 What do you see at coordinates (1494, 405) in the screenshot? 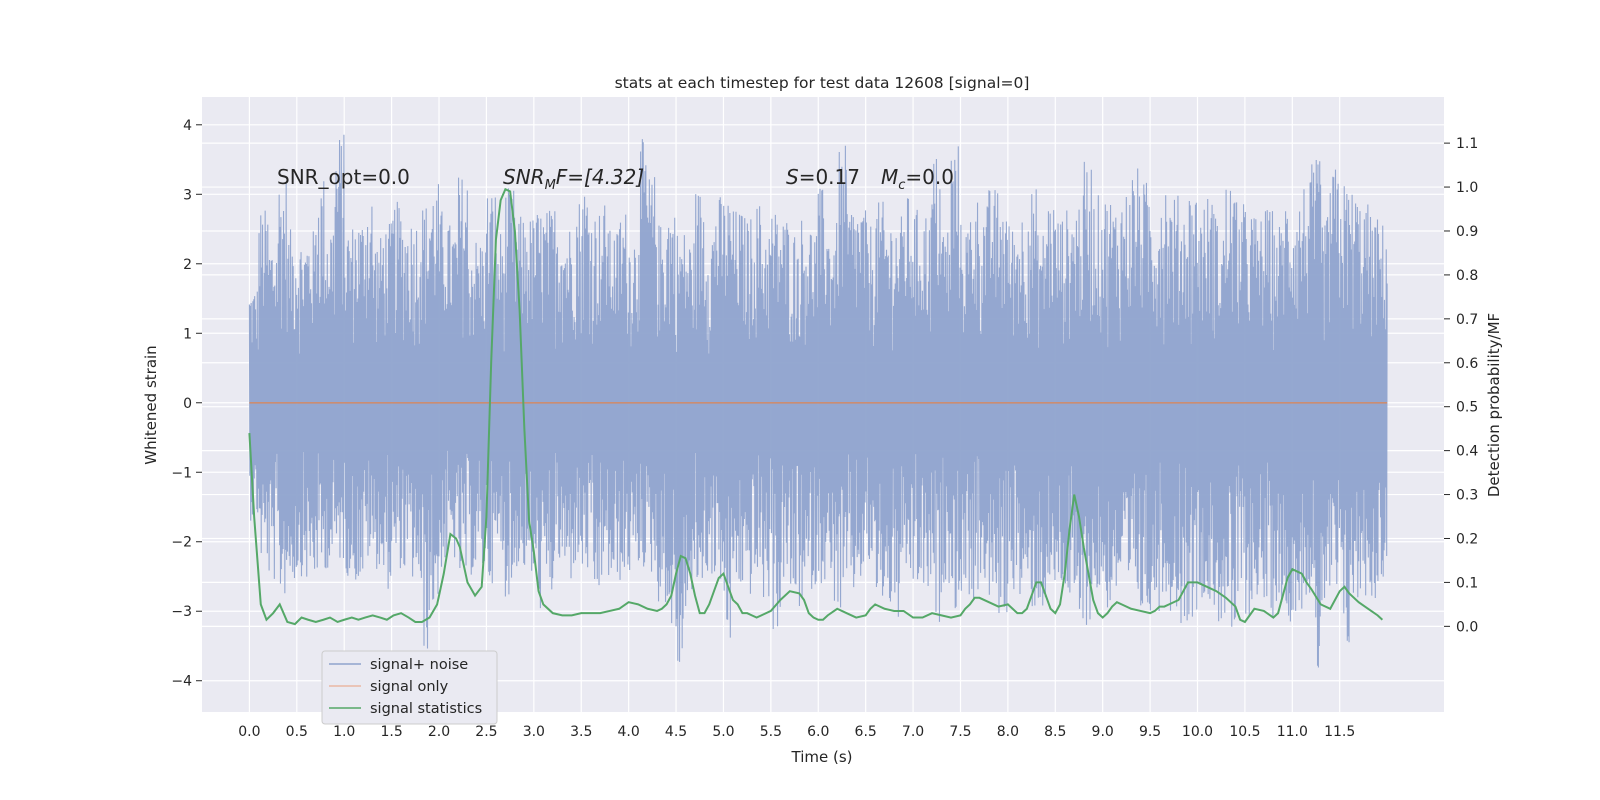
I see `y2-axis-label: Detection probability/MF` at bounding box center [1494, 405].